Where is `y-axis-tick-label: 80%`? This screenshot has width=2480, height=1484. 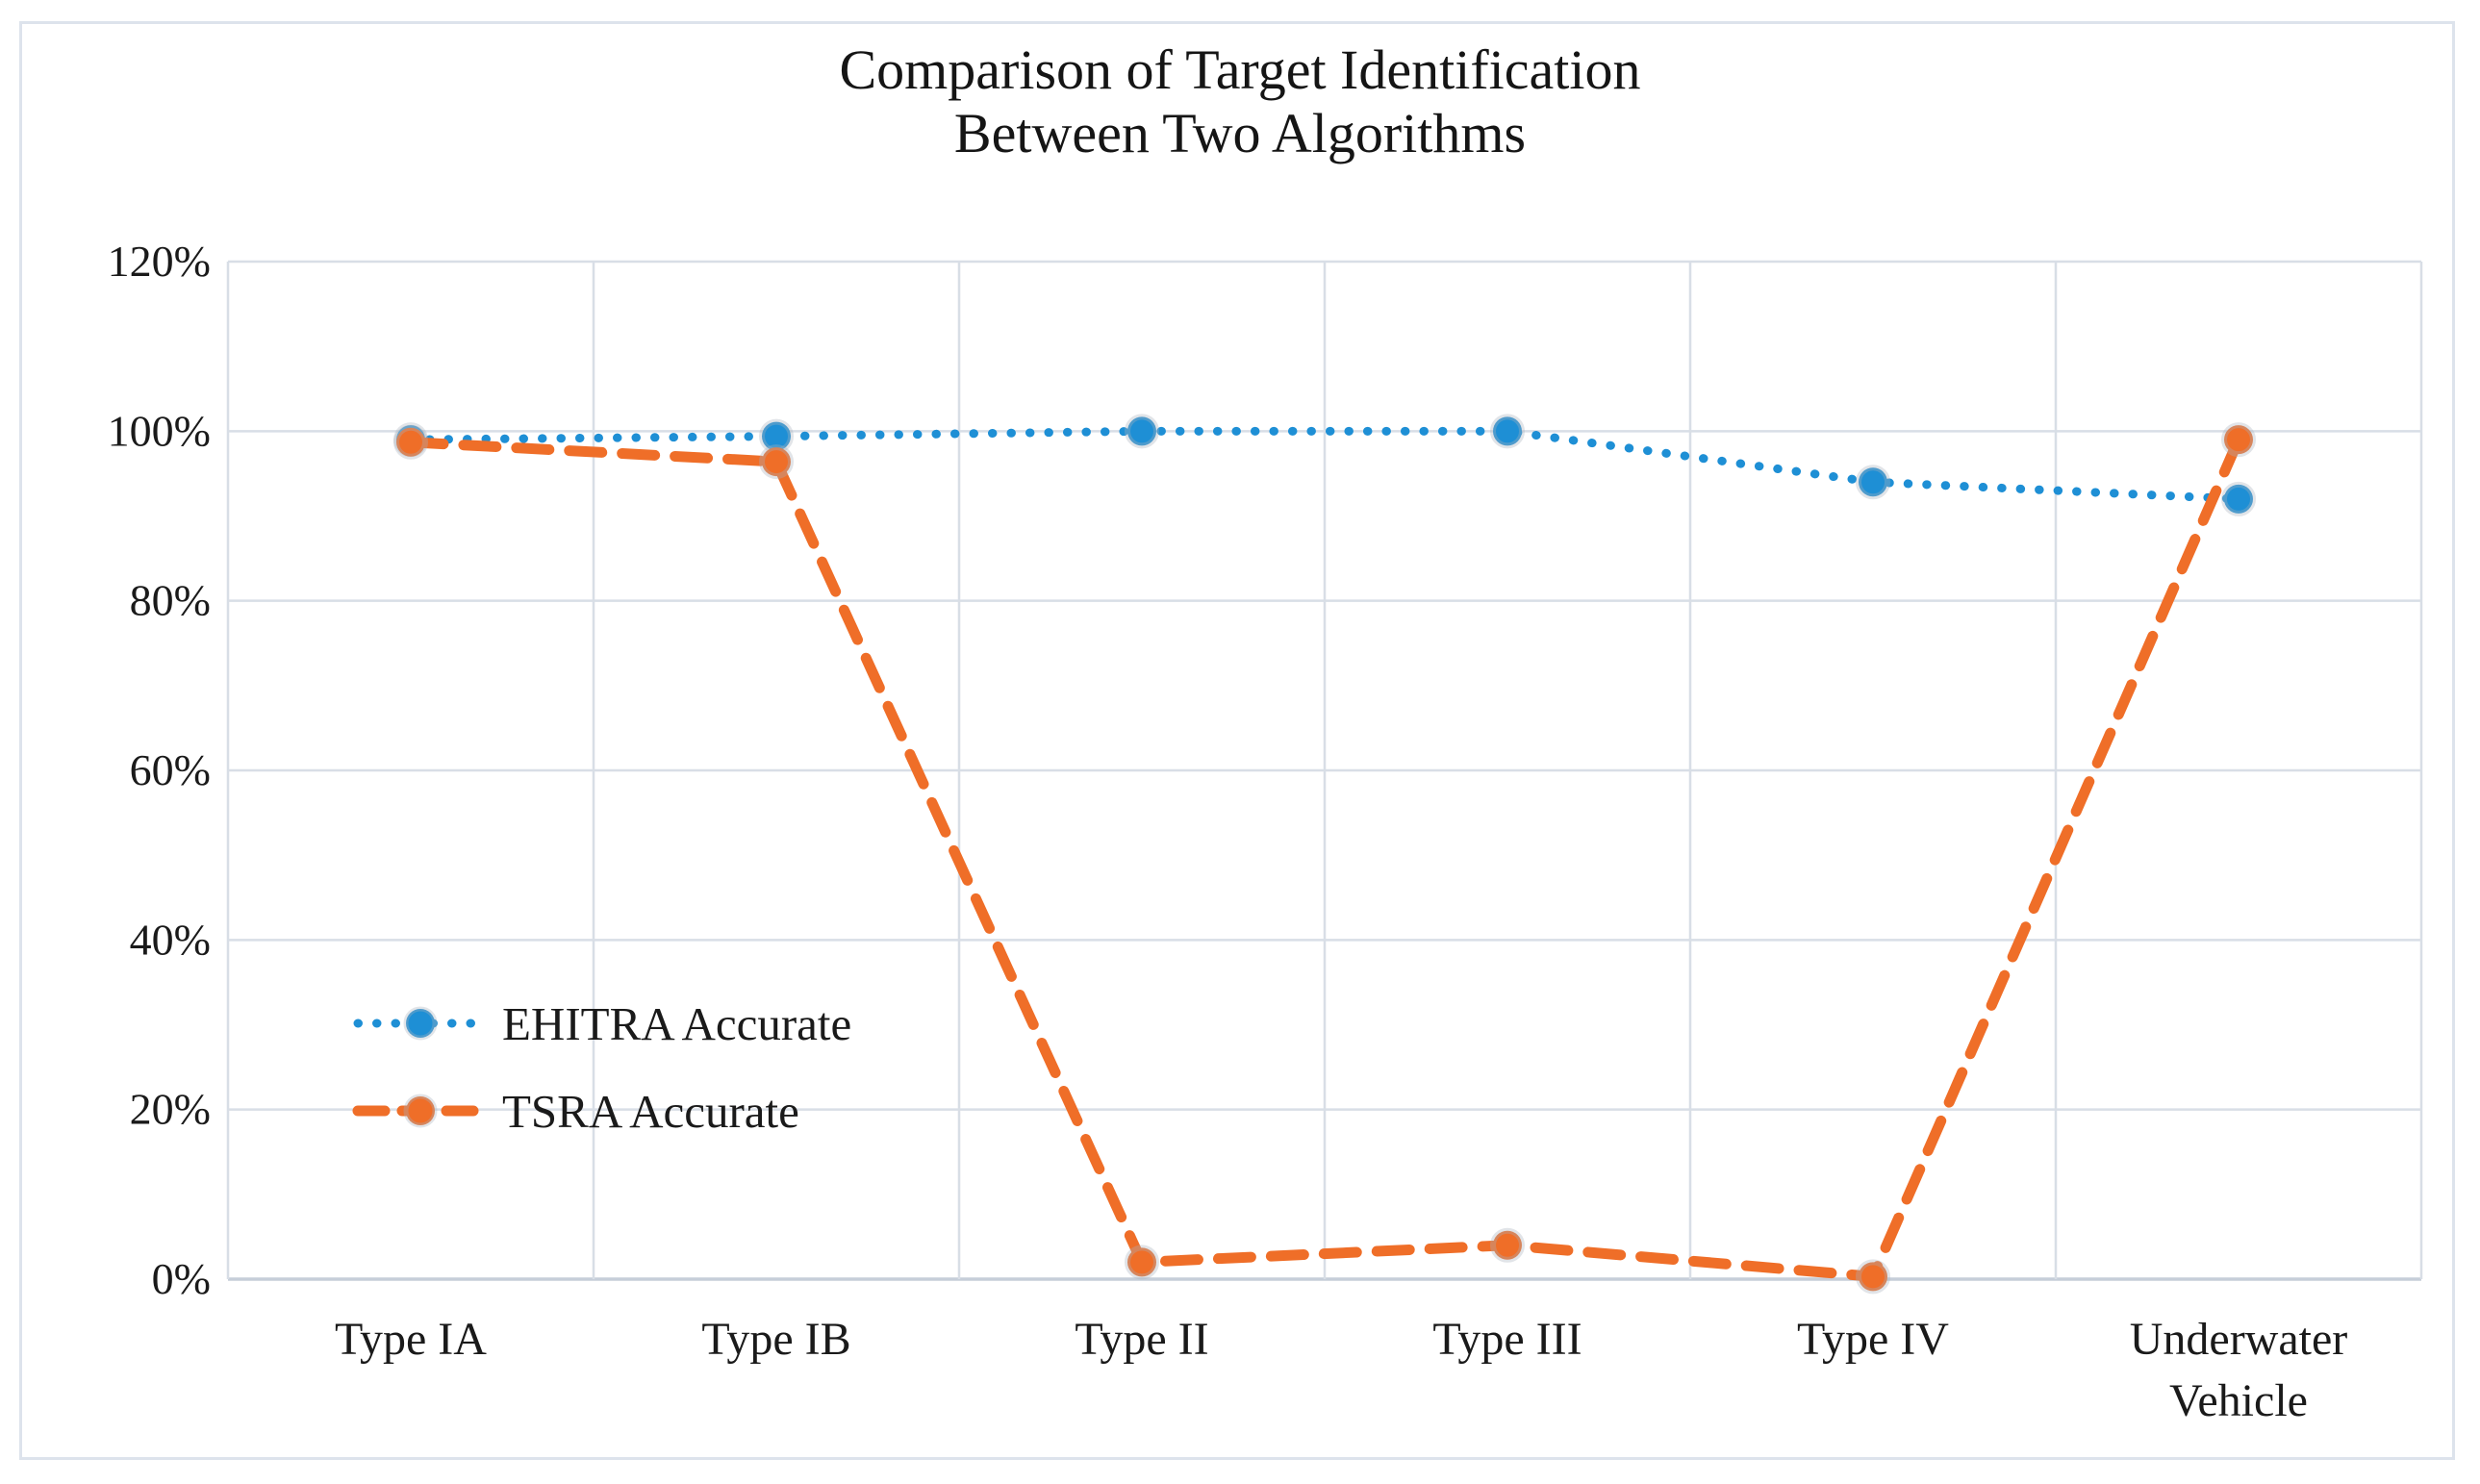 y-axis-tick-label: 80% is located at coordinates (170, 600).